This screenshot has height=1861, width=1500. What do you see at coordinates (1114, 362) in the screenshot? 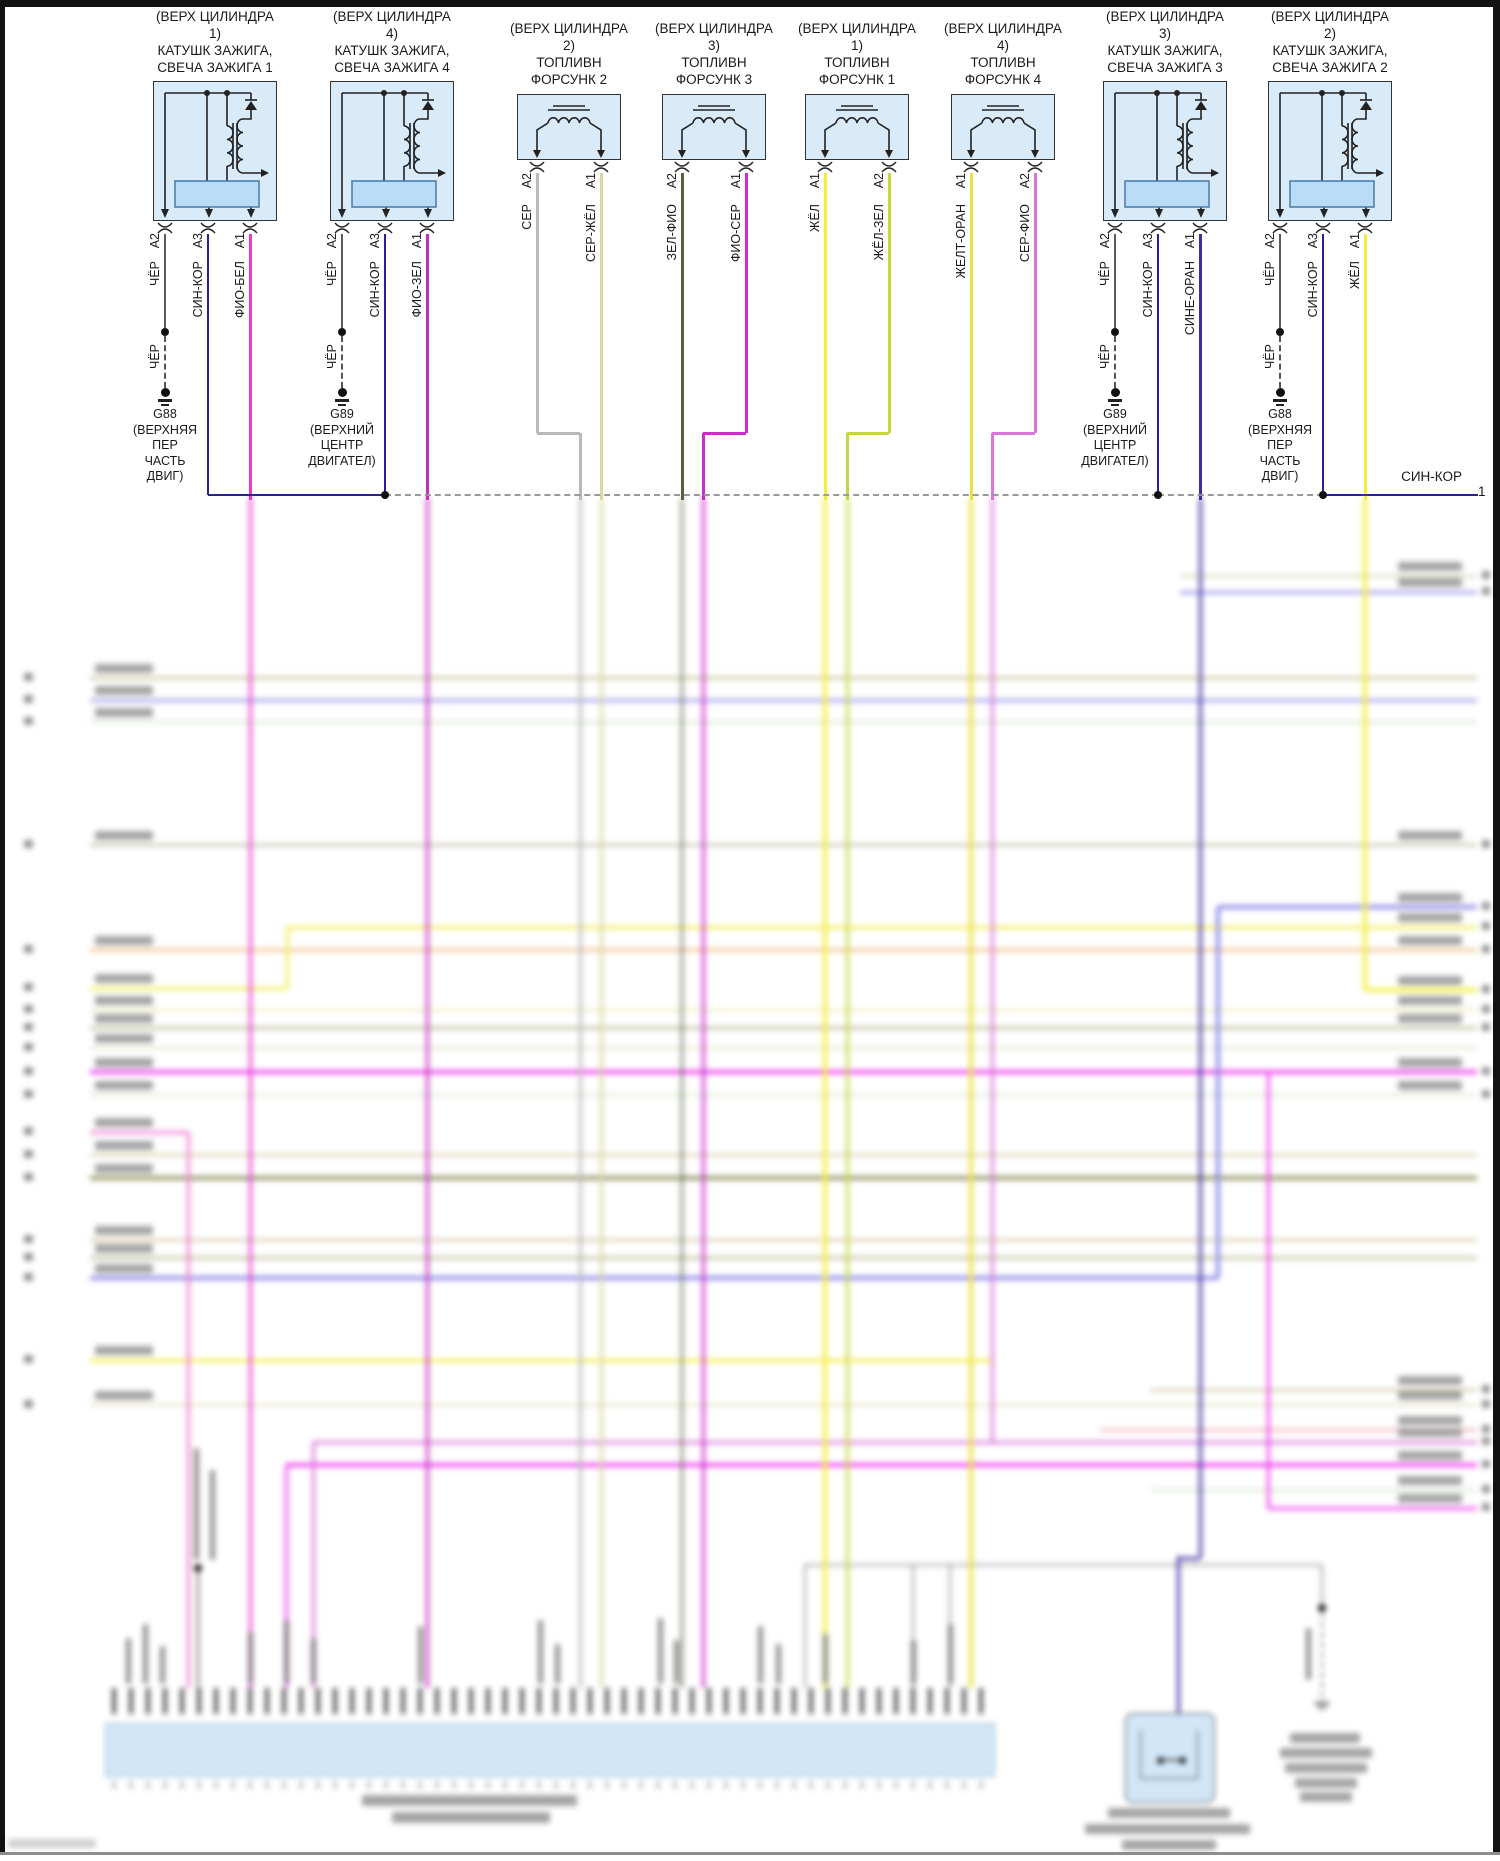
I see `ground-jumper-wire` at bounding box center [1114, 362].